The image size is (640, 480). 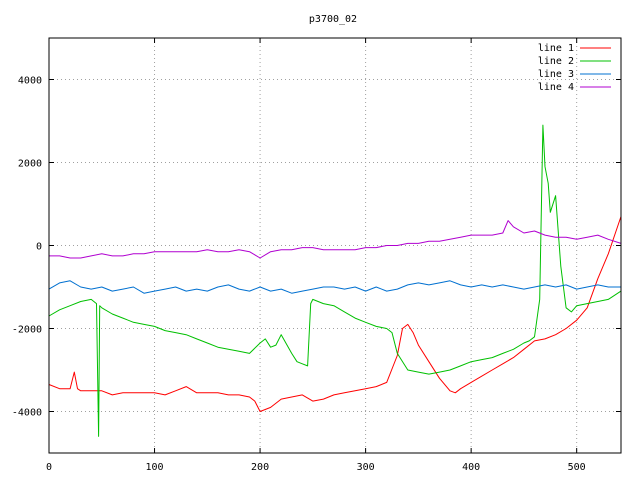 I want to click on legend-label: line 2, so click(x=556, y=61).